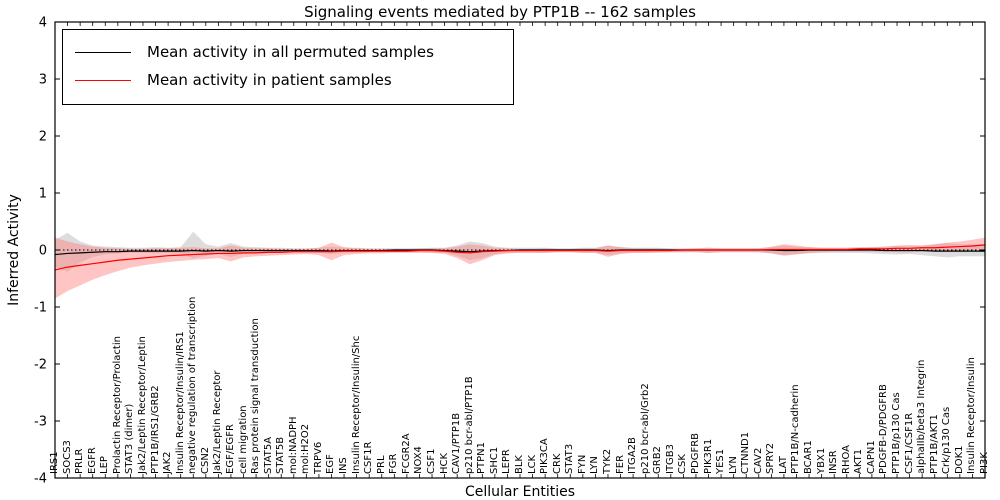 Image resolution: width=1000 pixels, height=500 pixels. I want to click on y-tick-label: 4, so click(43, 23).